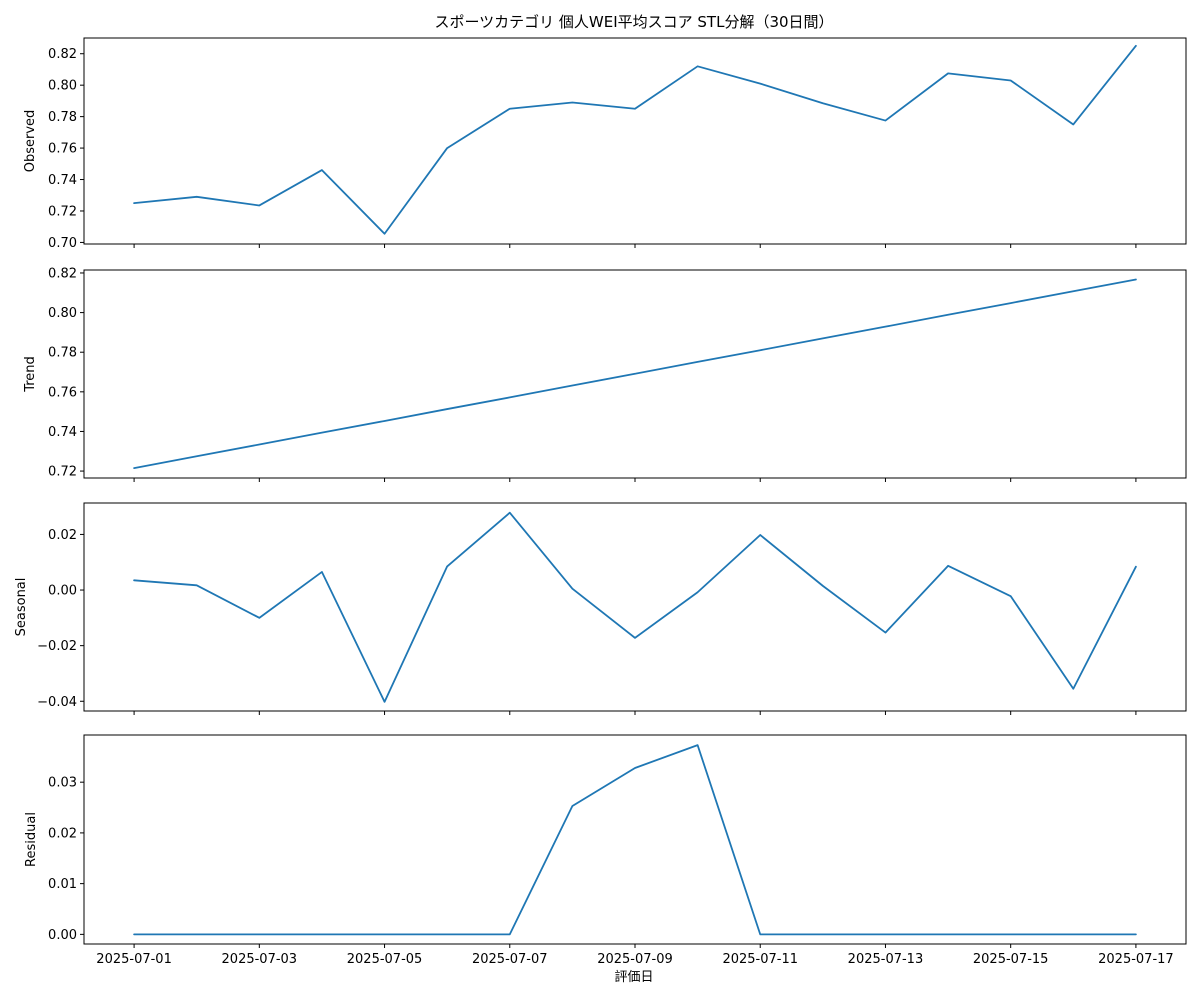  What do you see at coordinates (260, 959) in the screenshot?
I see `xtick-label: 2025-07-03` at bounding box center [260, 959].